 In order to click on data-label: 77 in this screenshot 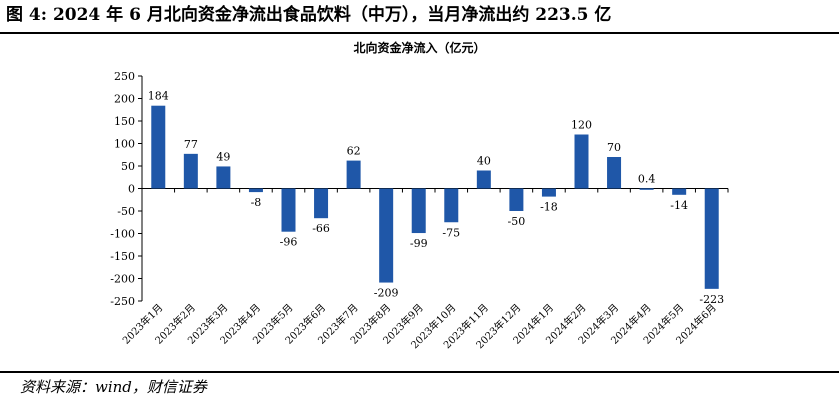, I will do `click(191, 144)`.